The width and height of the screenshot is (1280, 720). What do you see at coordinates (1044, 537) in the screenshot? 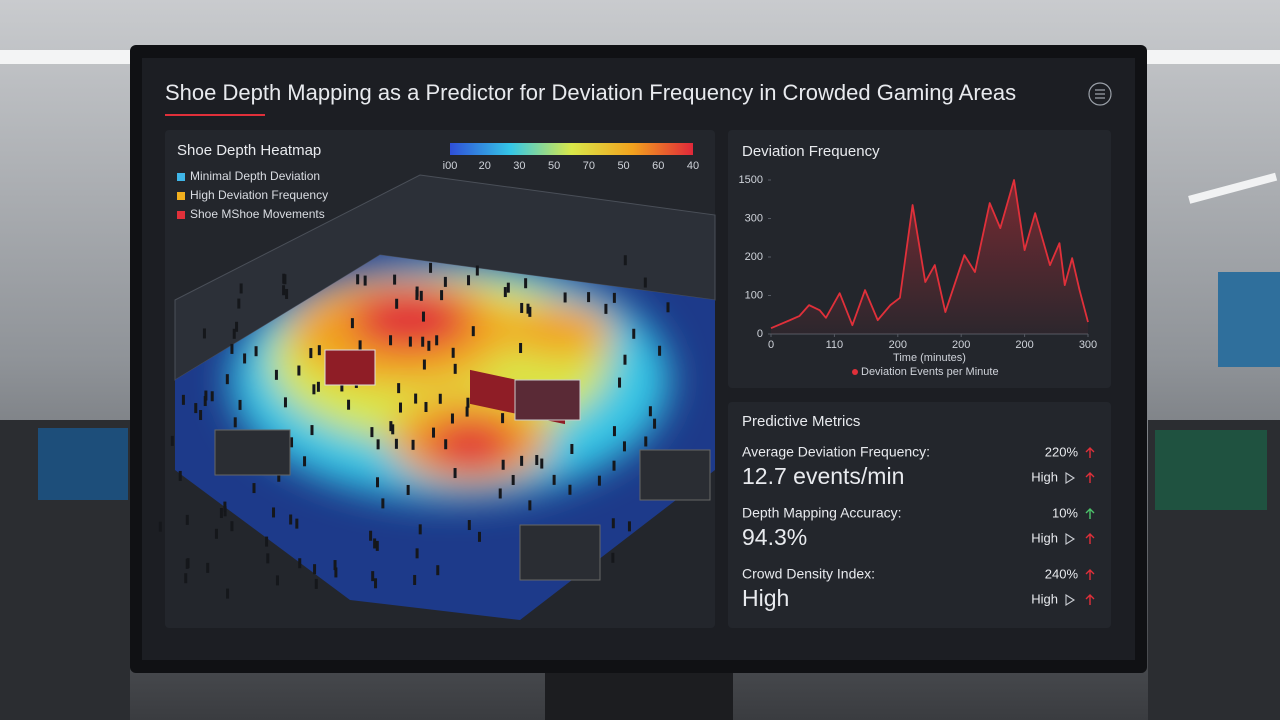
I see `metric-status: High` at bounding box center [1044, 537].